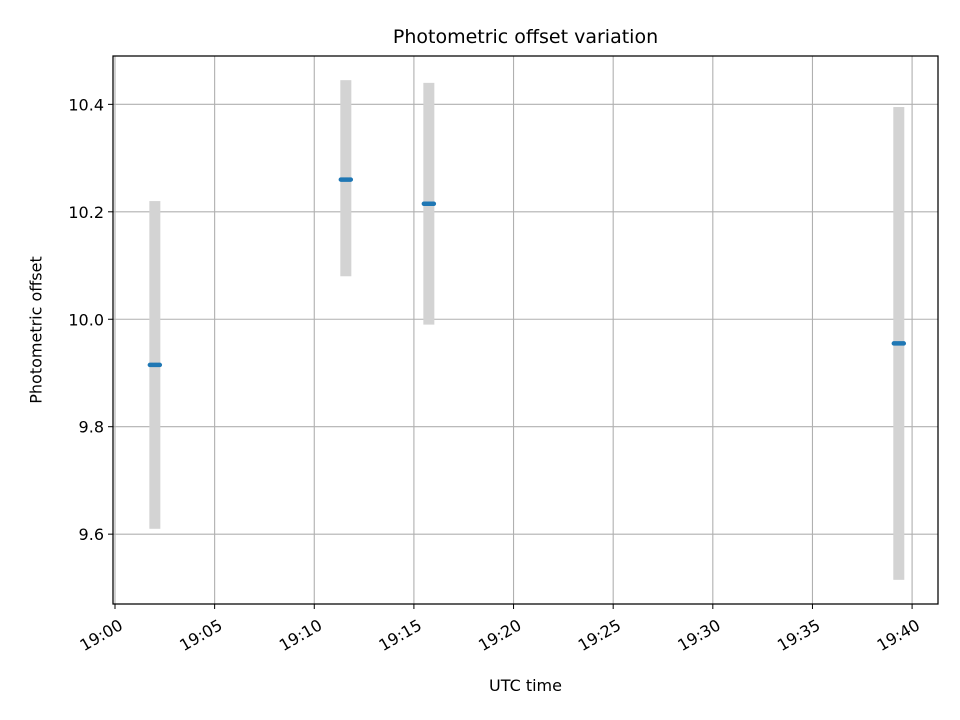  Describe the element at coordinates (525, 37) in the screenshot. I see `chart-title: Photometric offset variation` at that location.